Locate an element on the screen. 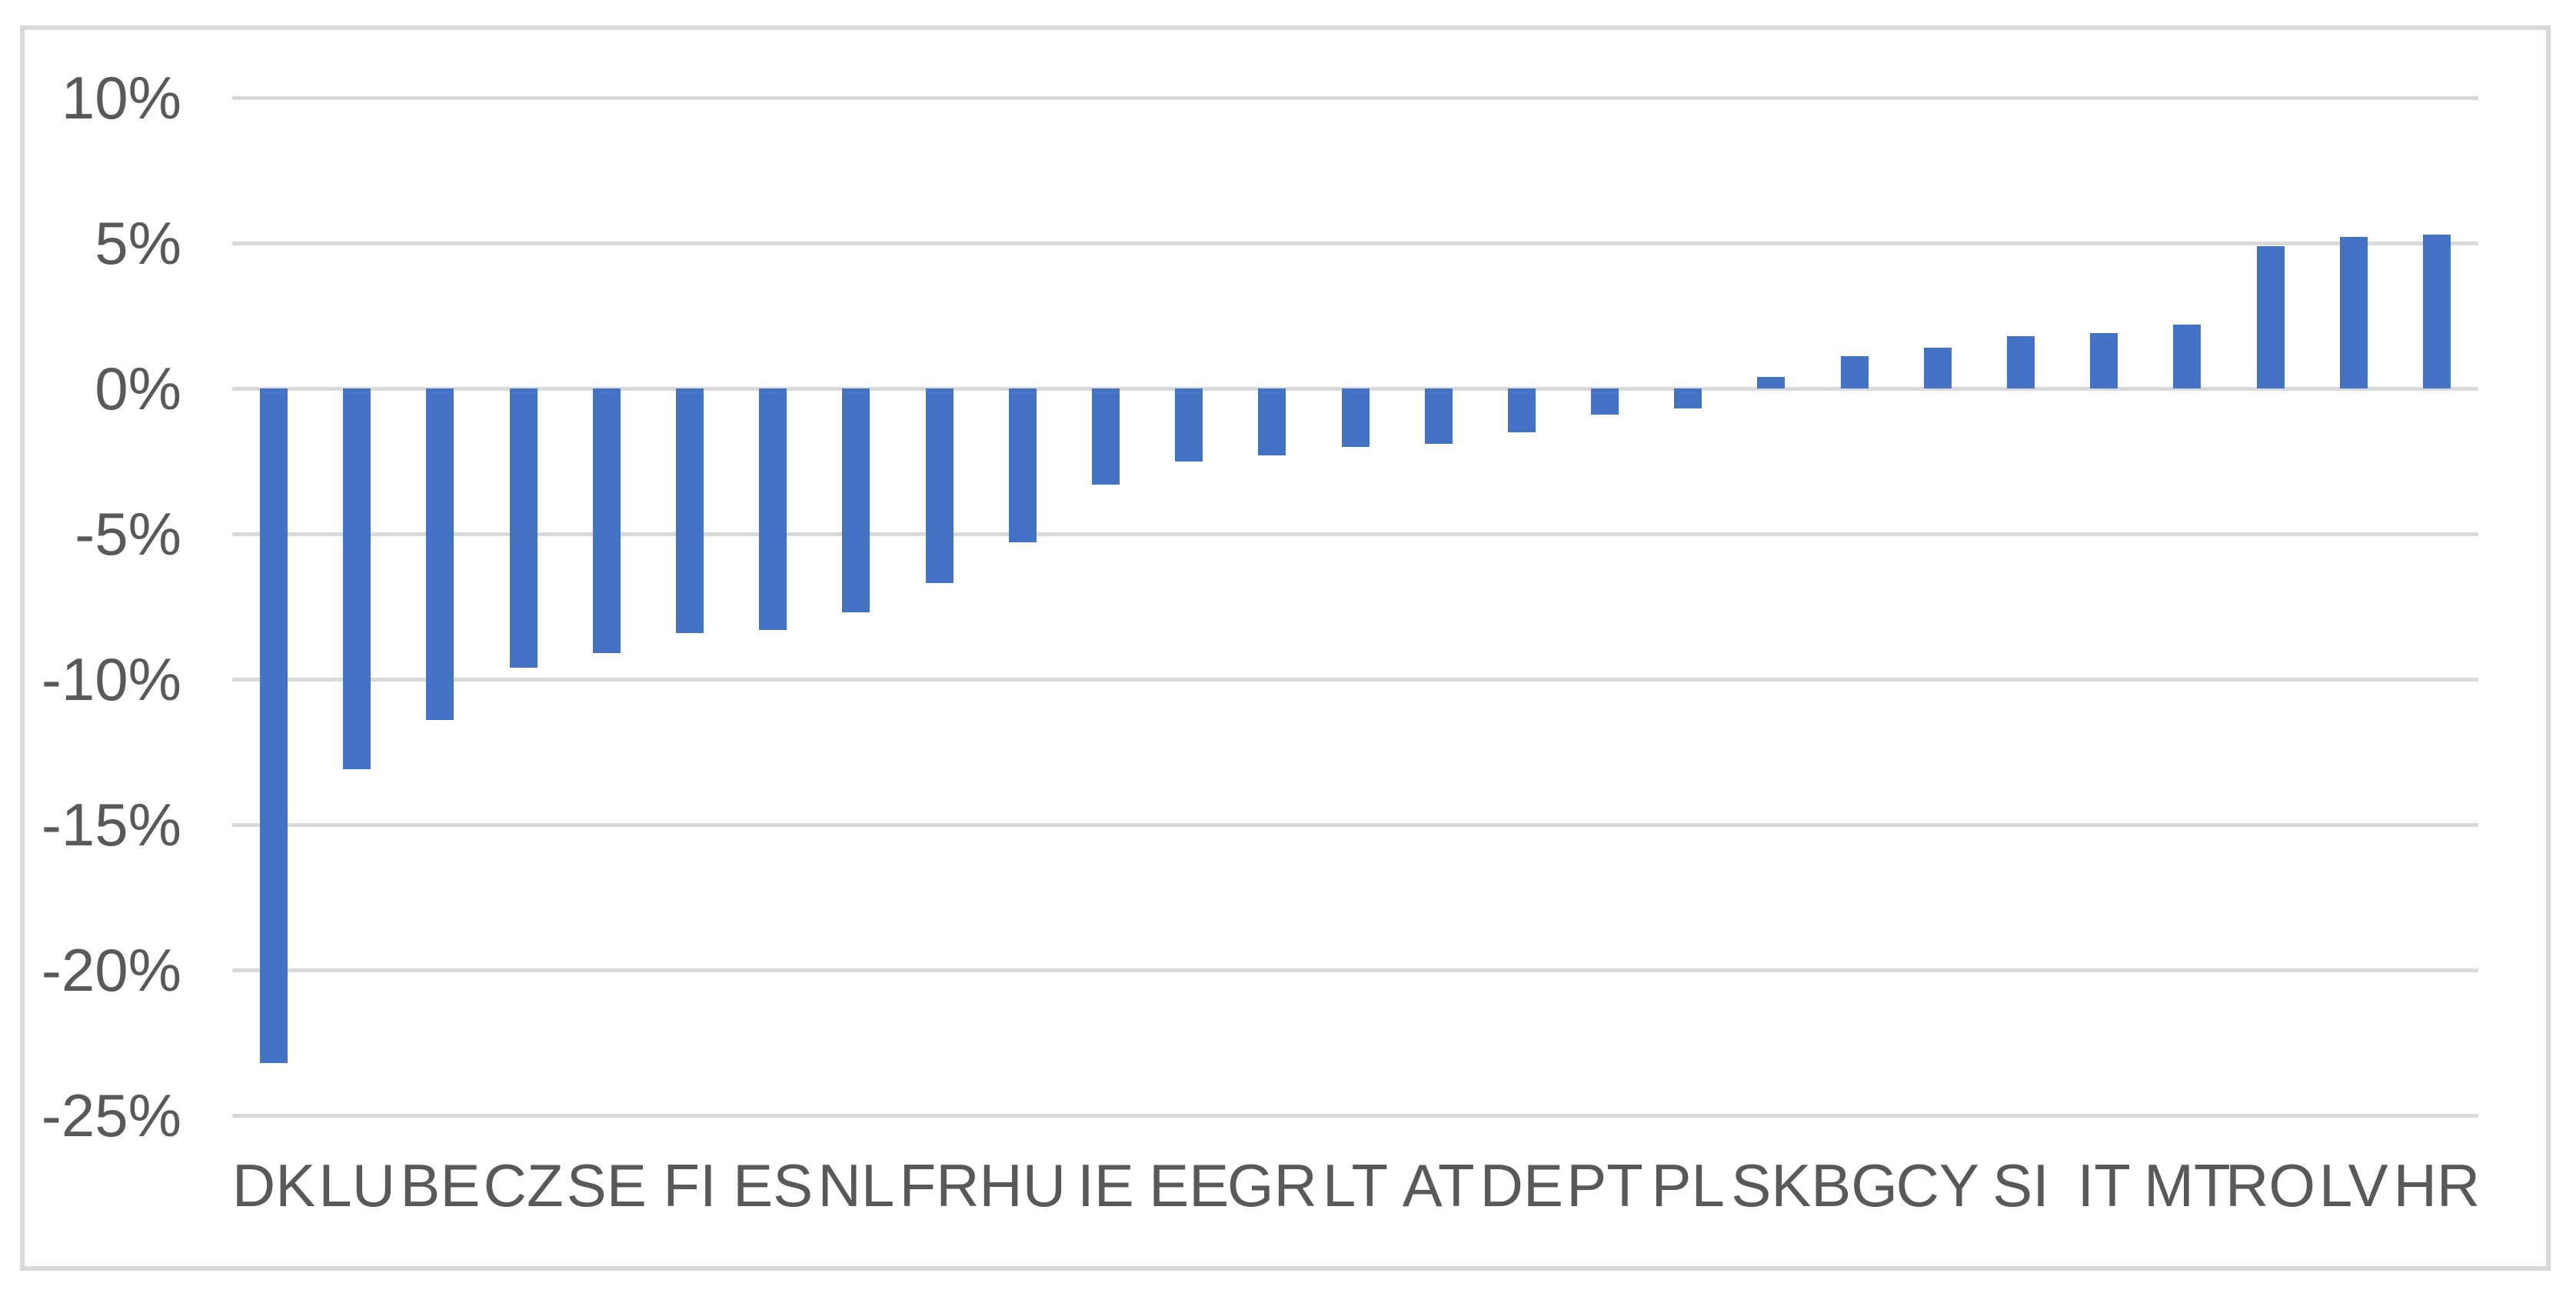 Image resolution: width=2576 pixels, height=1290 pixels. x-tick-label-LV: LV is located at coordinates (2353, 1186).